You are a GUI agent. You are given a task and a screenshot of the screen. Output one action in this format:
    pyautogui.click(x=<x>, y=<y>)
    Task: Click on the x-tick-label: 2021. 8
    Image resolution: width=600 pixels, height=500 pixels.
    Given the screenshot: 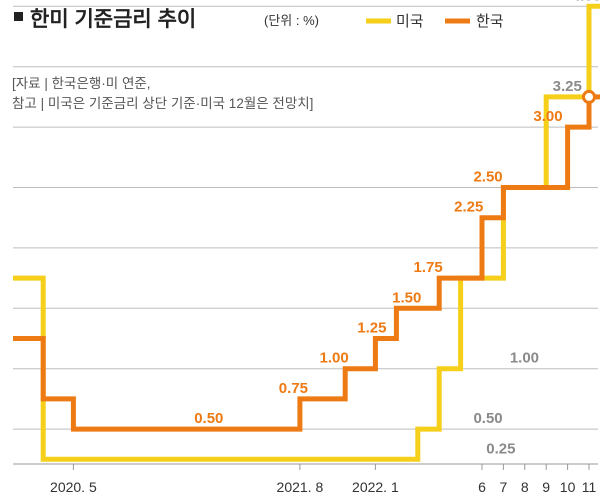 What is the action you would take?
    pyautogui.click(x=300, y=487)
    